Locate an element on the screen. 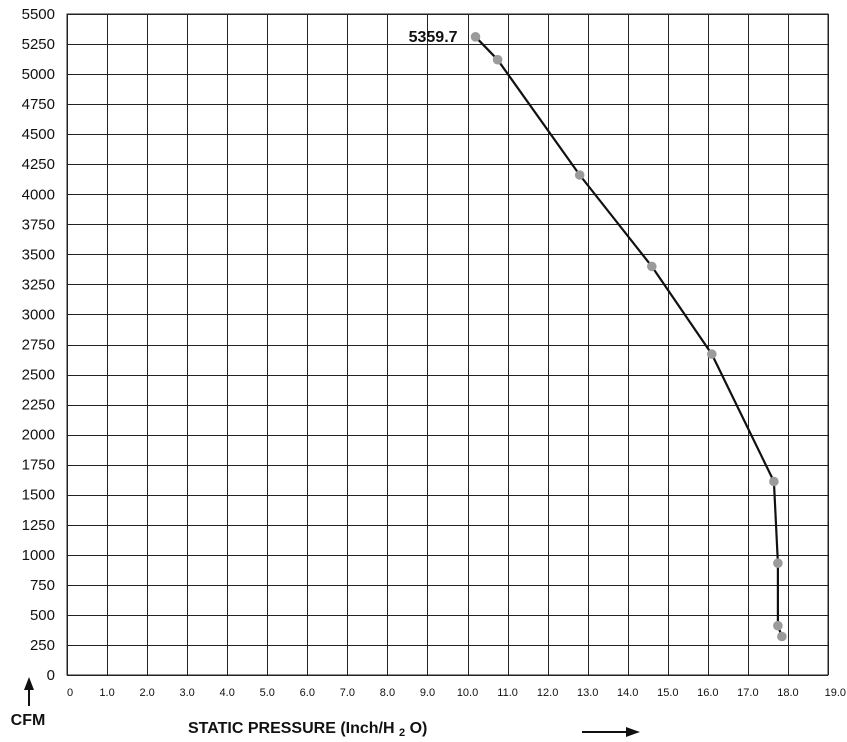 Image resolution: width=847 pixels, height=742 pixels. x-tick-label: 19.0 is located at coordinates (835, 693).